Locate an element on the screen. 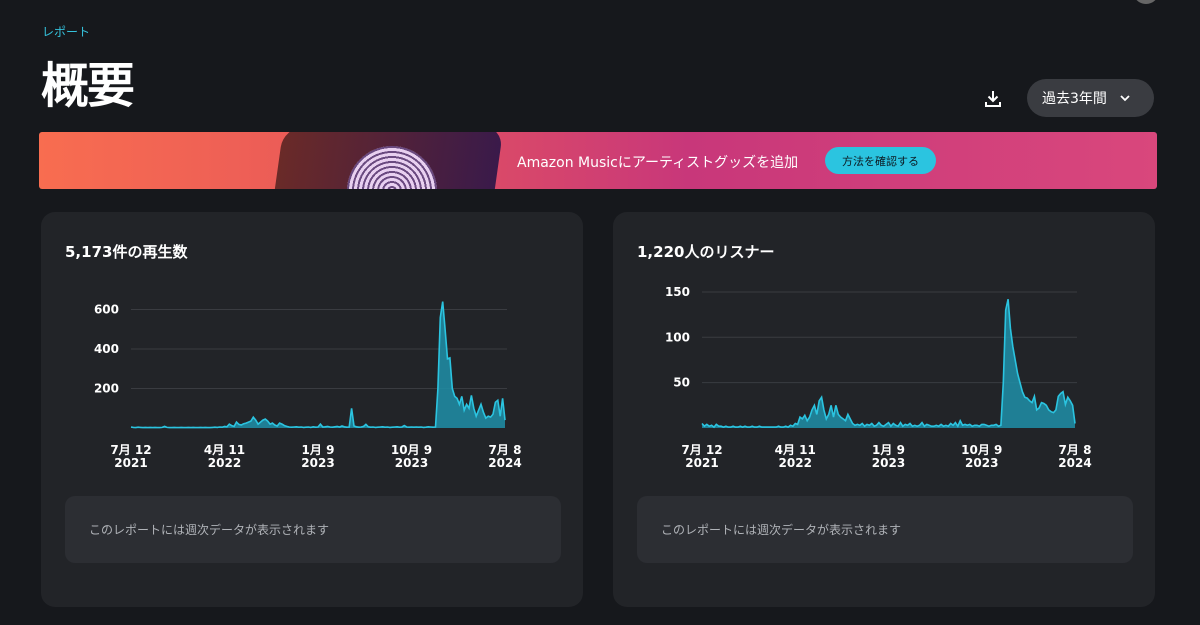 Image resolution: width=1200 pixels, height=625 pixels. plays-title: 5,173件の再生数 is located at coordinates (126, 252).